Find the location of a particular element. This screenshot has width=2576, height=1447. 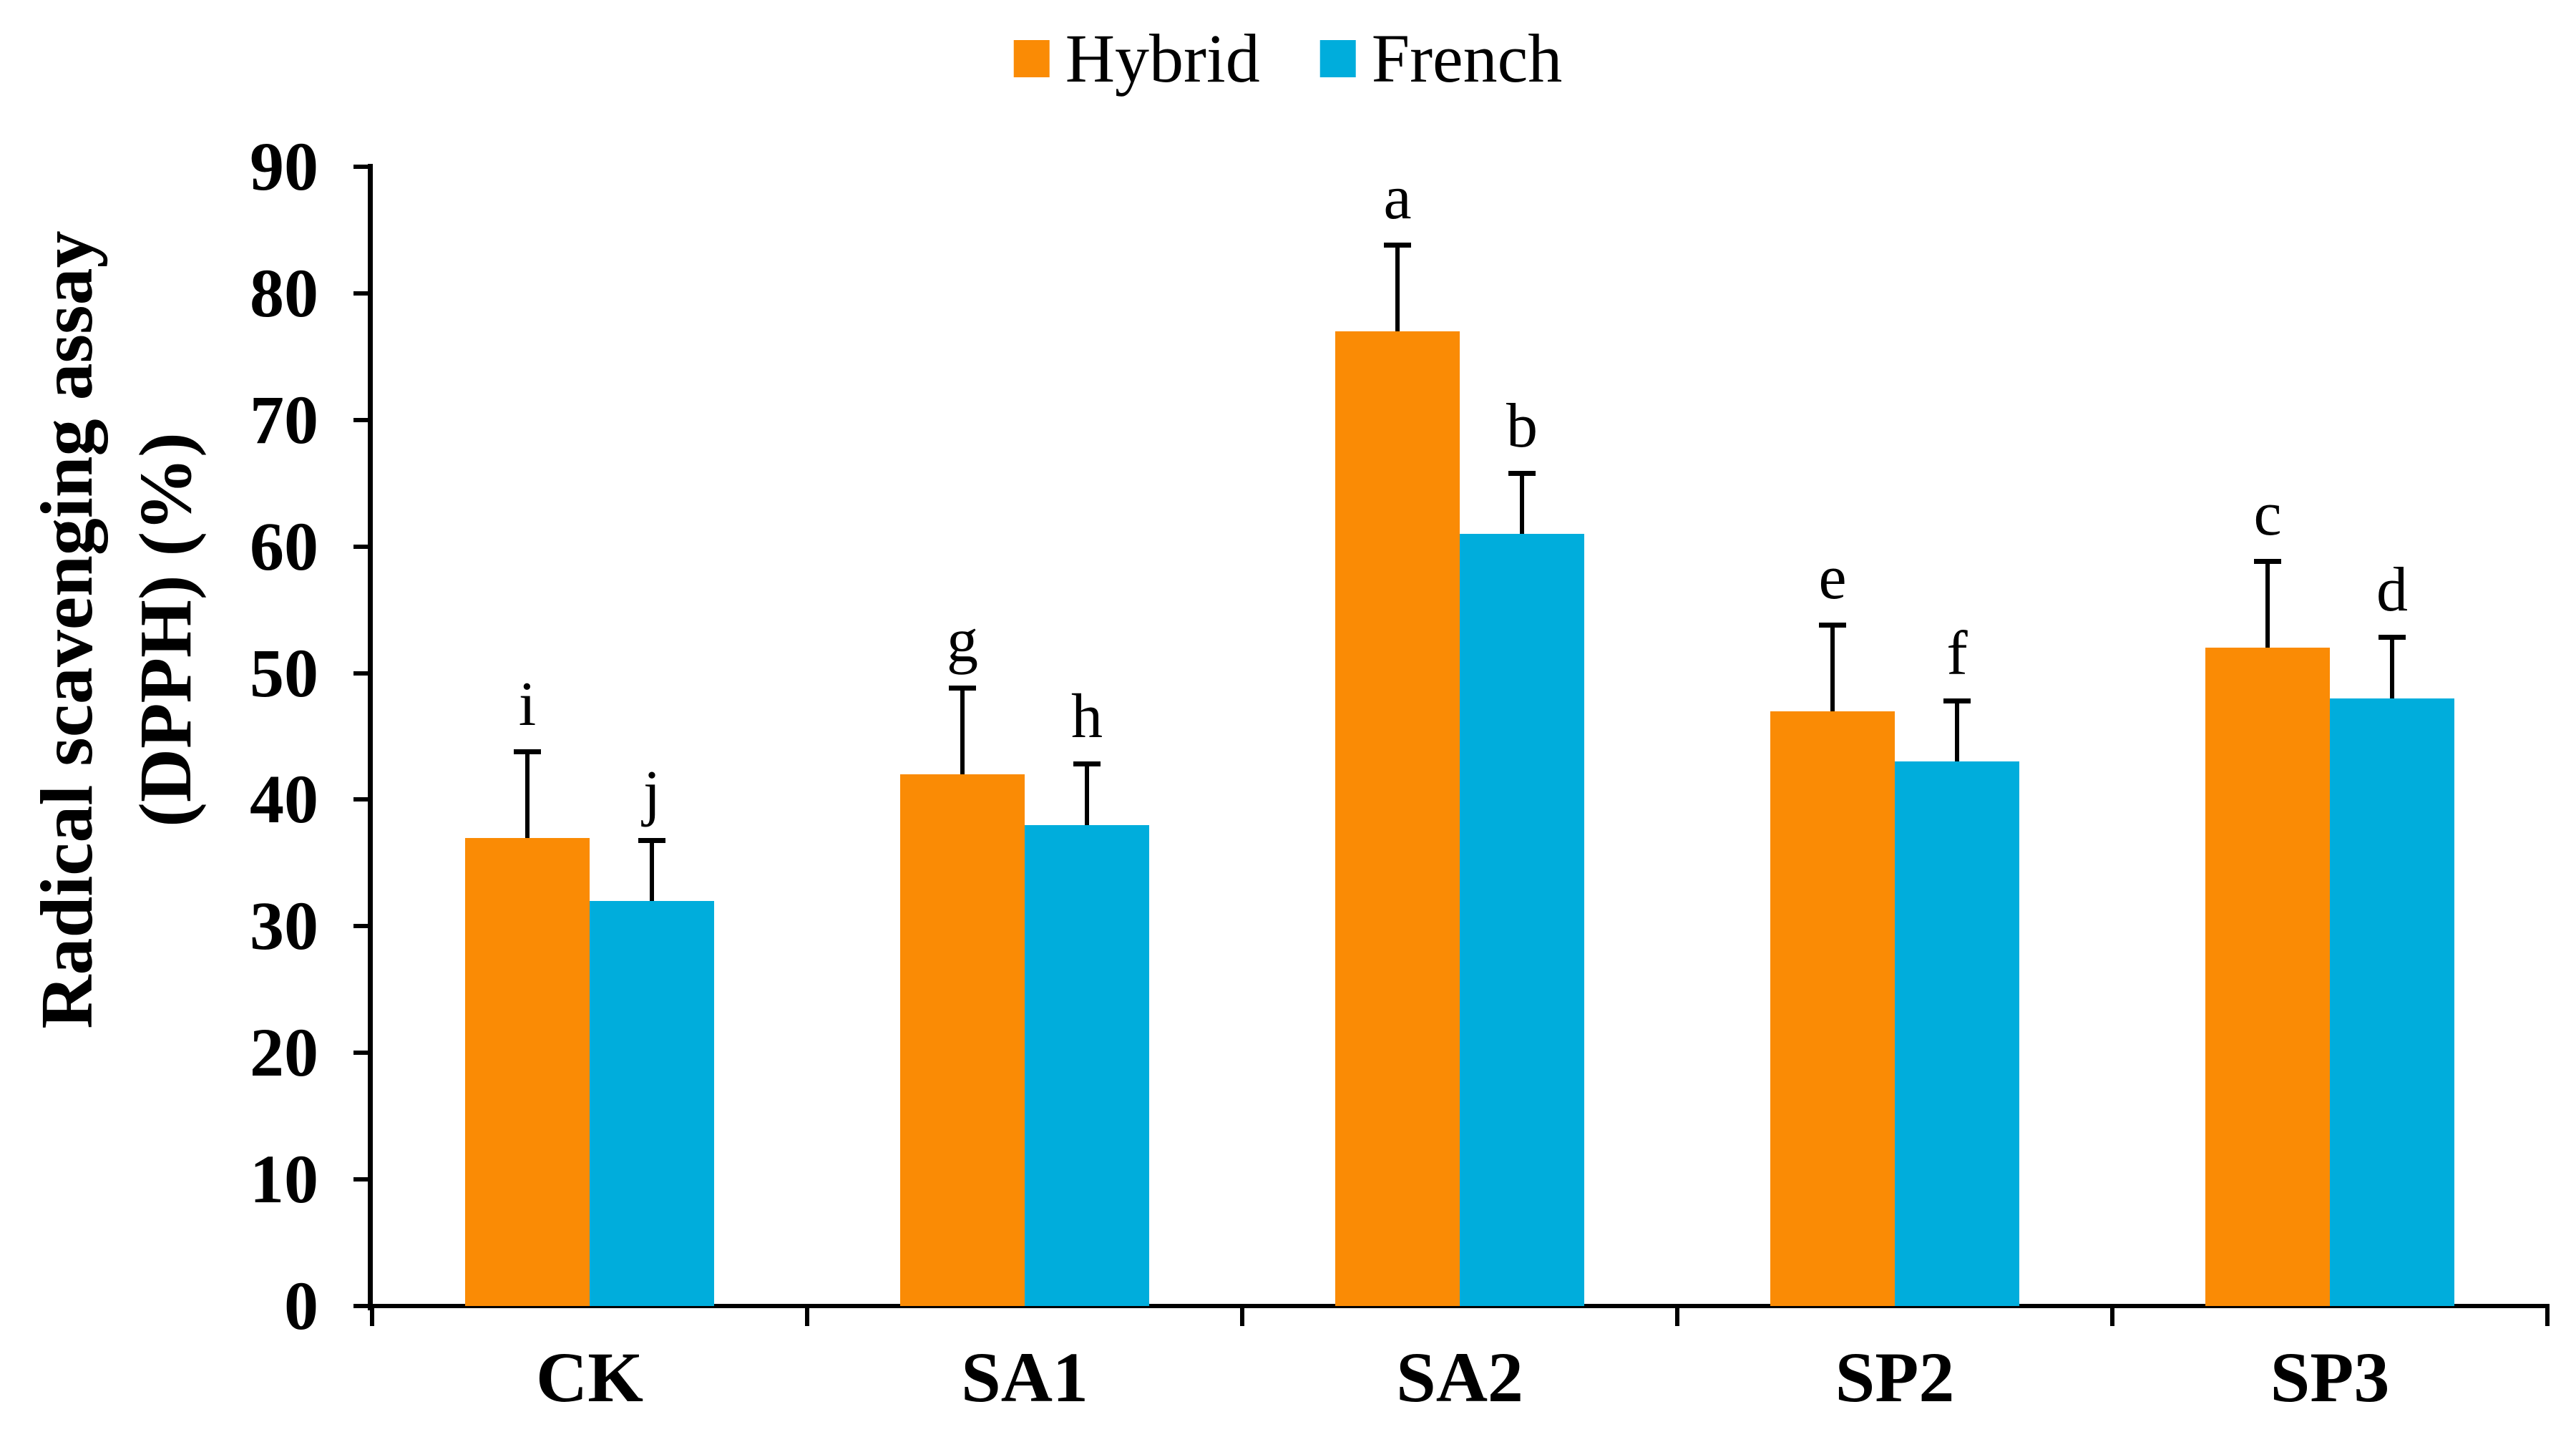

legend-swatch-hybrid is located at coordinates (1031, 59).